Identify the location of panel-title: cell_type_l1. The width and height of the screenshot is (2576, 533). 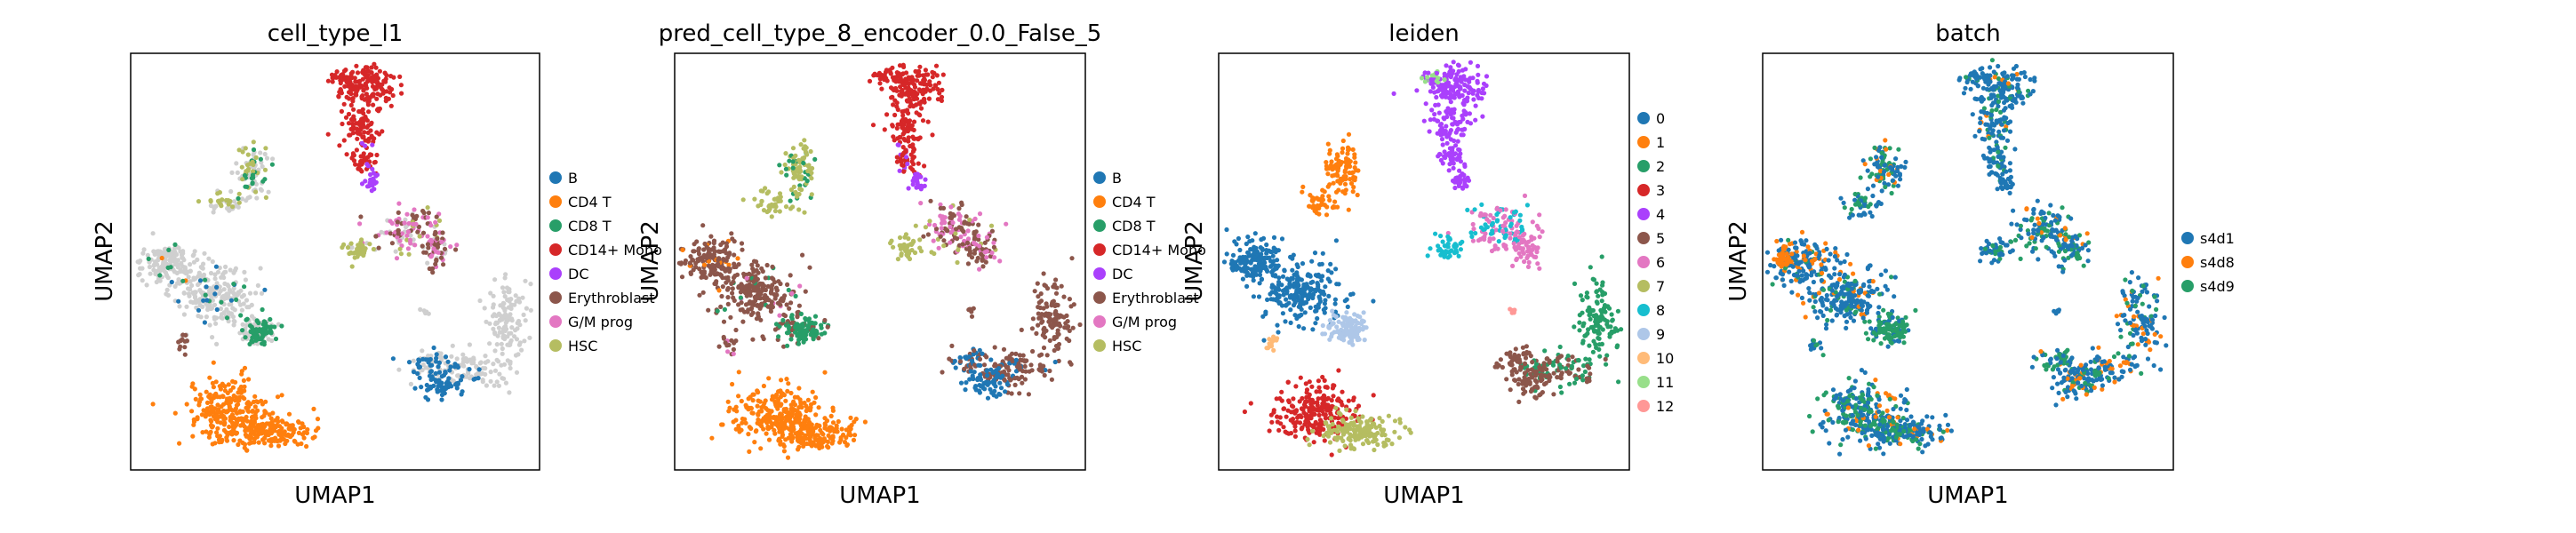
(336, 33).